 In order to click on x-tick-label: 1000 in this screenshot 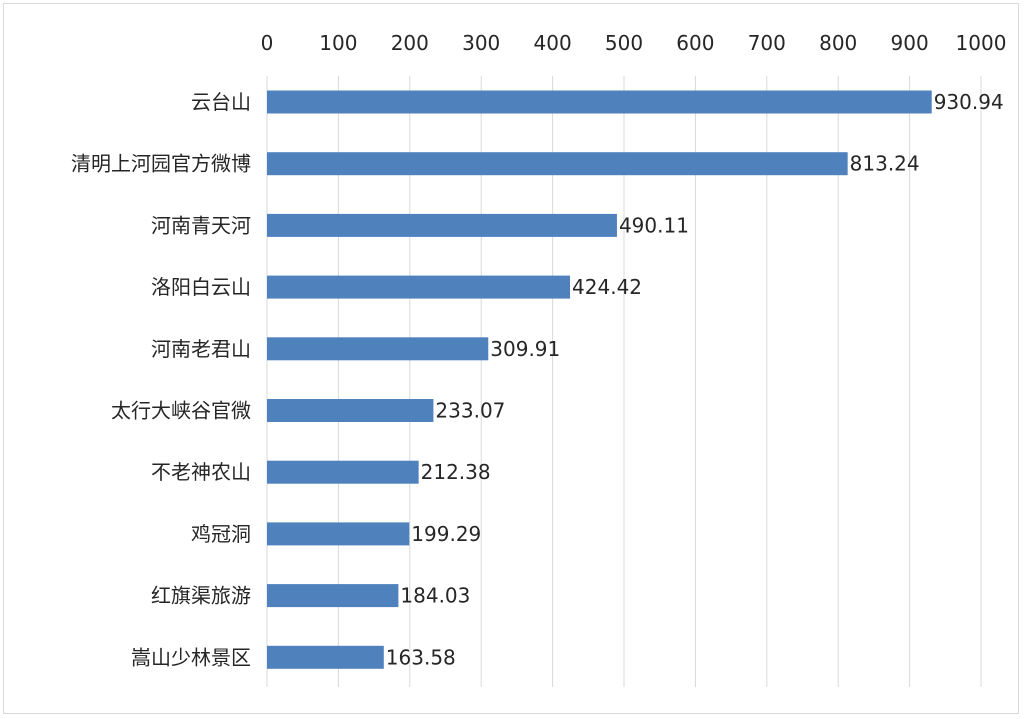, I will do `click(981, 43)`.